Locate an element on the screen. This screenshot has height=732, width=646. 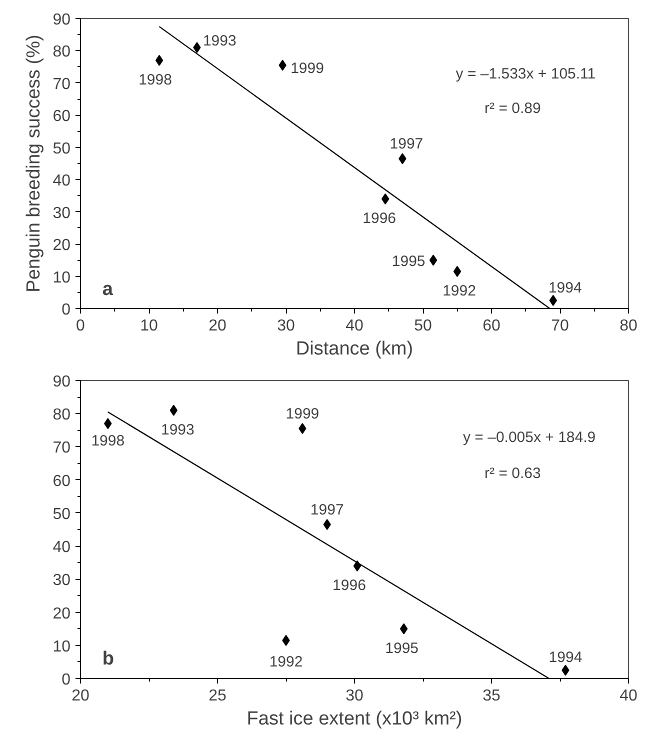
x-tick-label: 35 is located at coordinates (491, 696).